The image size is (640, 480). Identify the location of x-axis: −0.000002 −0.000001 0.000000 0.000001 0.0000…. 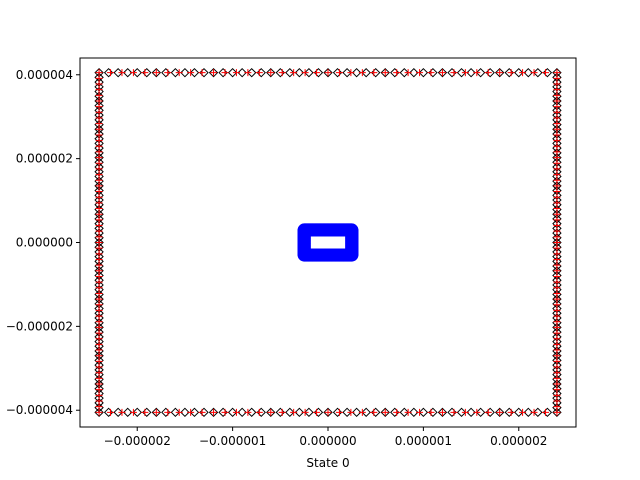
(325, 437).